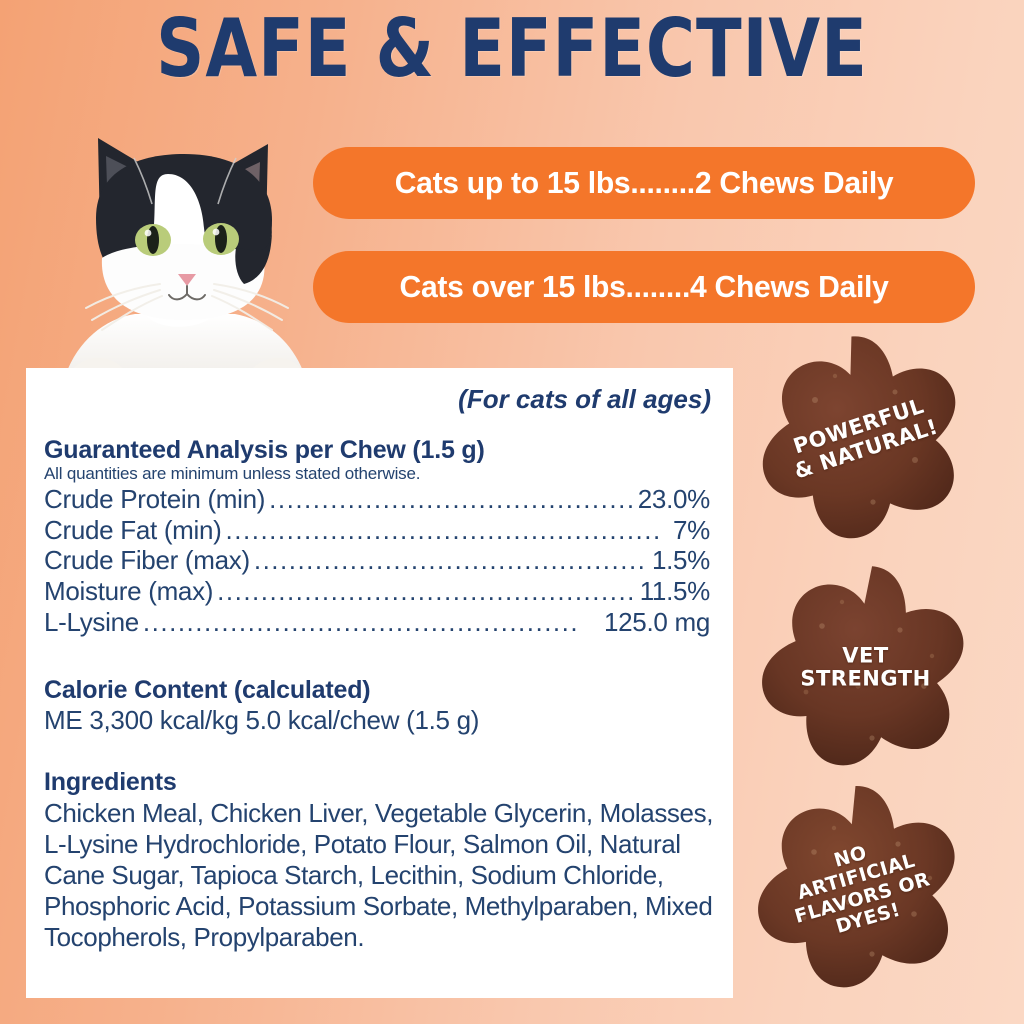  What do you see at coordinates (675, 591) in the screenshot?
I see `analysis-value: 11.5%` at bounding box center [675, 591].